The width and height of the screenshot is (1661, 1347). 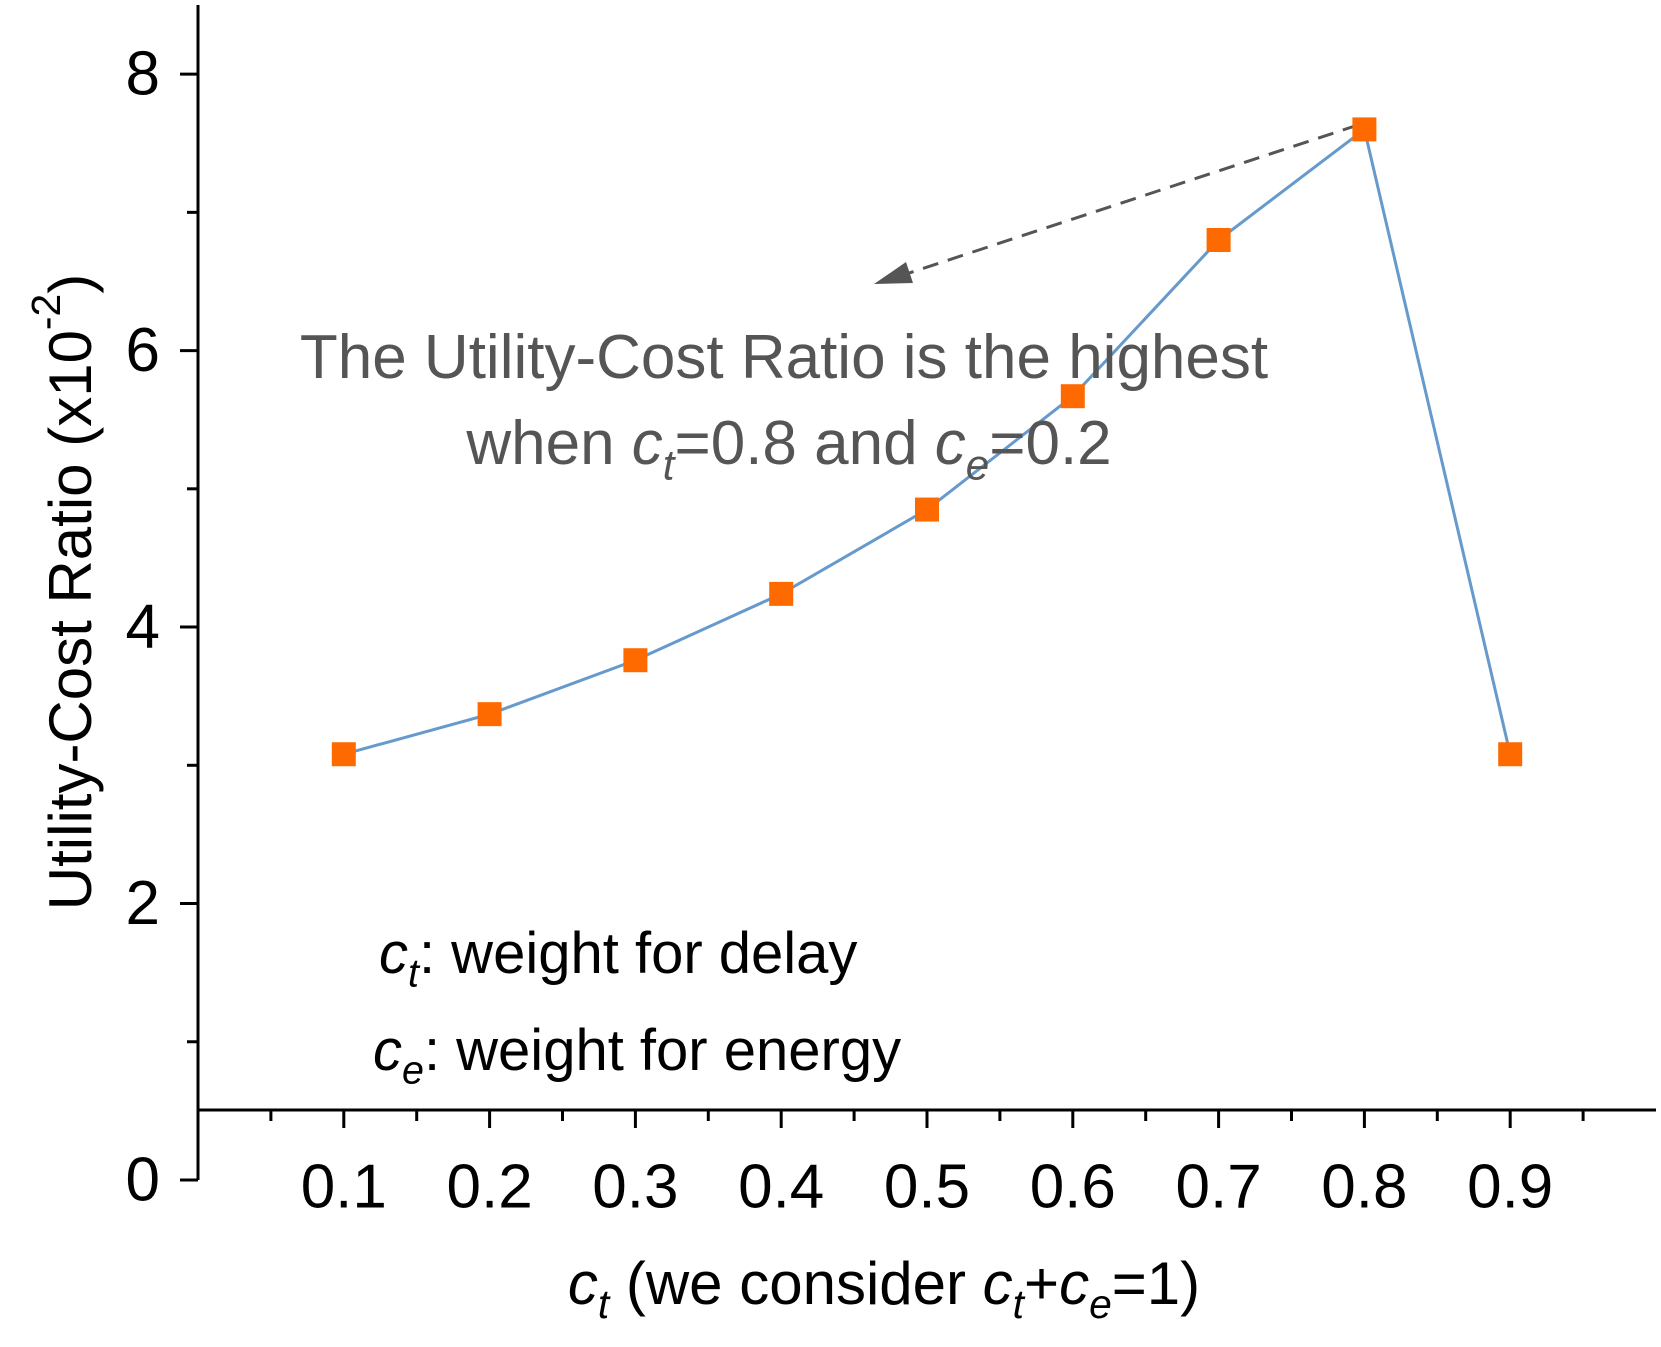 I want to click on note: ce: weight for energy, so click(x=637, y=1055).